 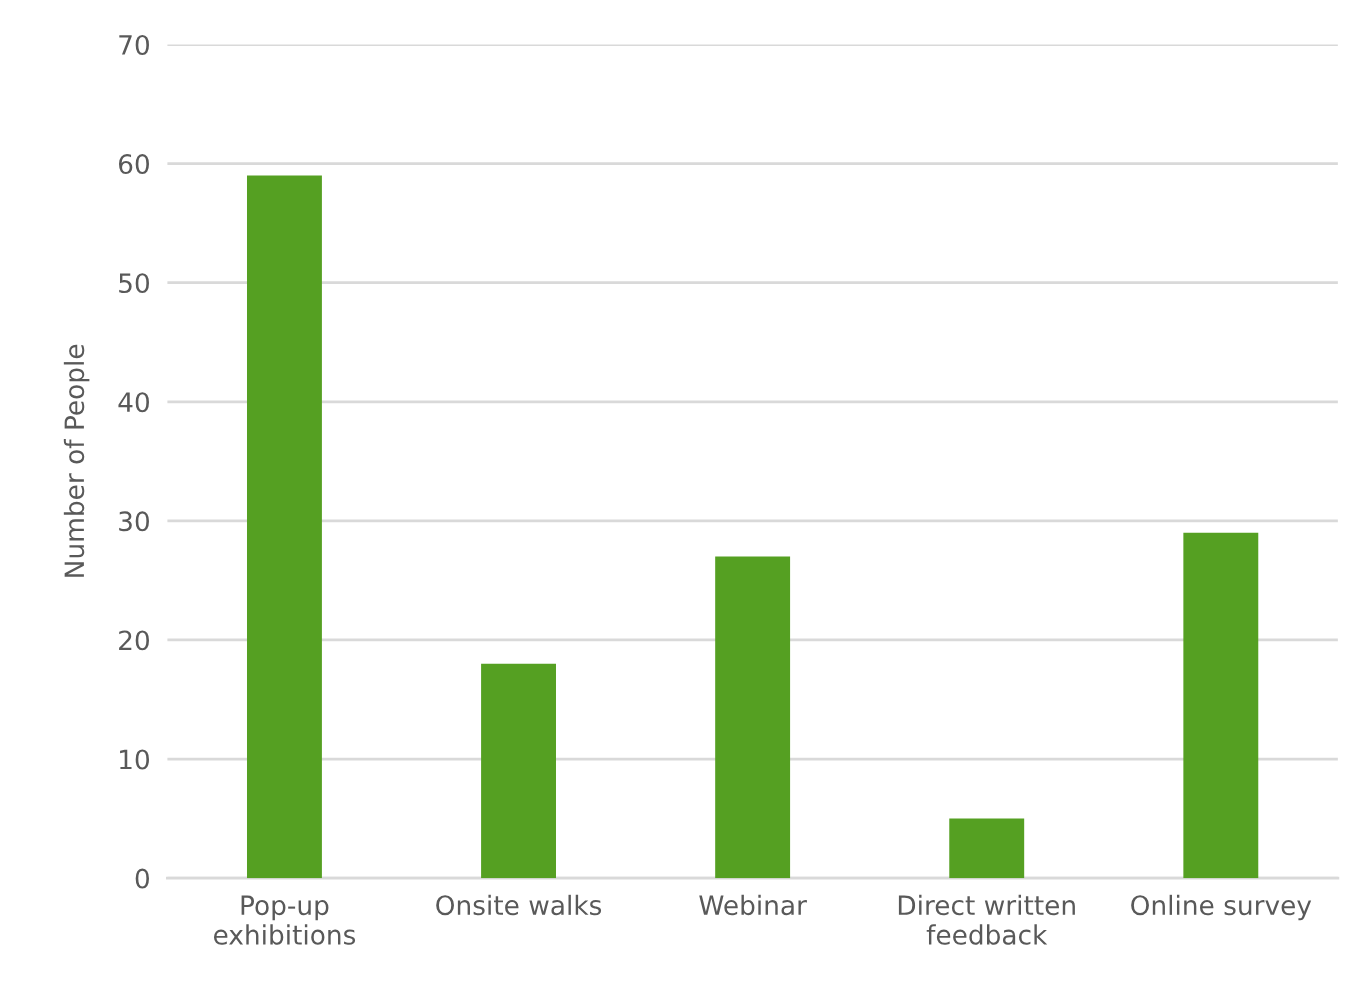 What do you see at coordinates (519, 905) in the screenshot?
I see `x-tick-label: Onsite walks` at bounding box center [519, 905].